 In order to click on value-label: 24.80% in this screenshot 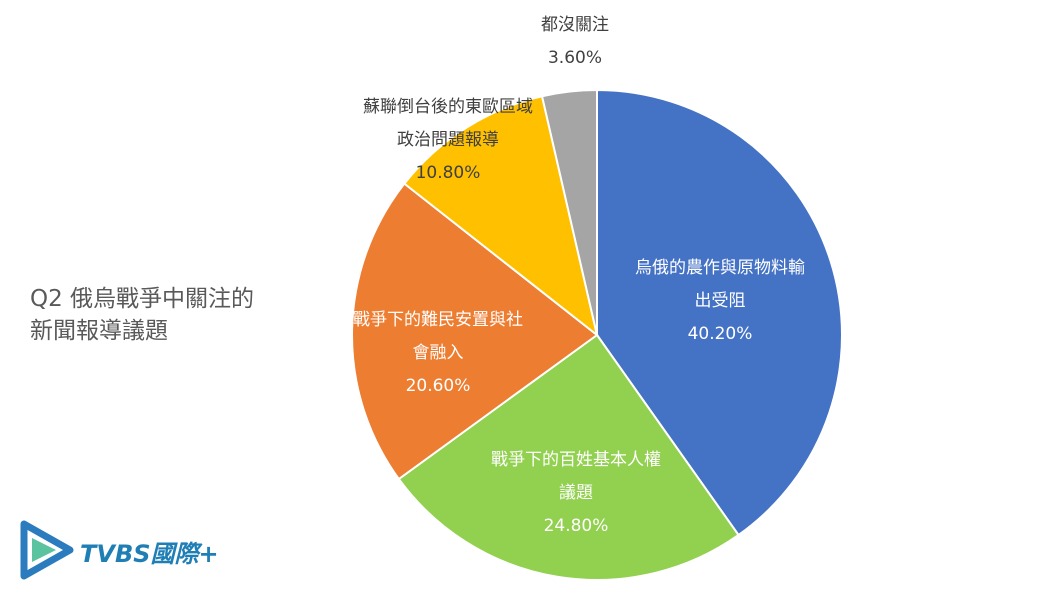, I will do `click(576, 525)`.